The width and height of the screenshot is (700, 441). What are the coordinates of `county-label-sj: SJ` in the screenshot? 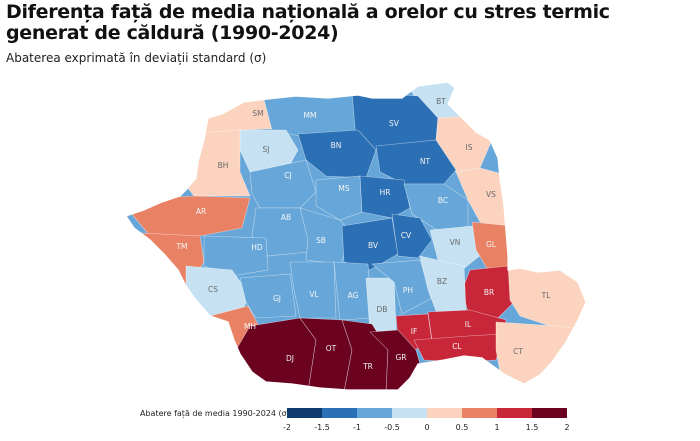 It's located at (266, 149).